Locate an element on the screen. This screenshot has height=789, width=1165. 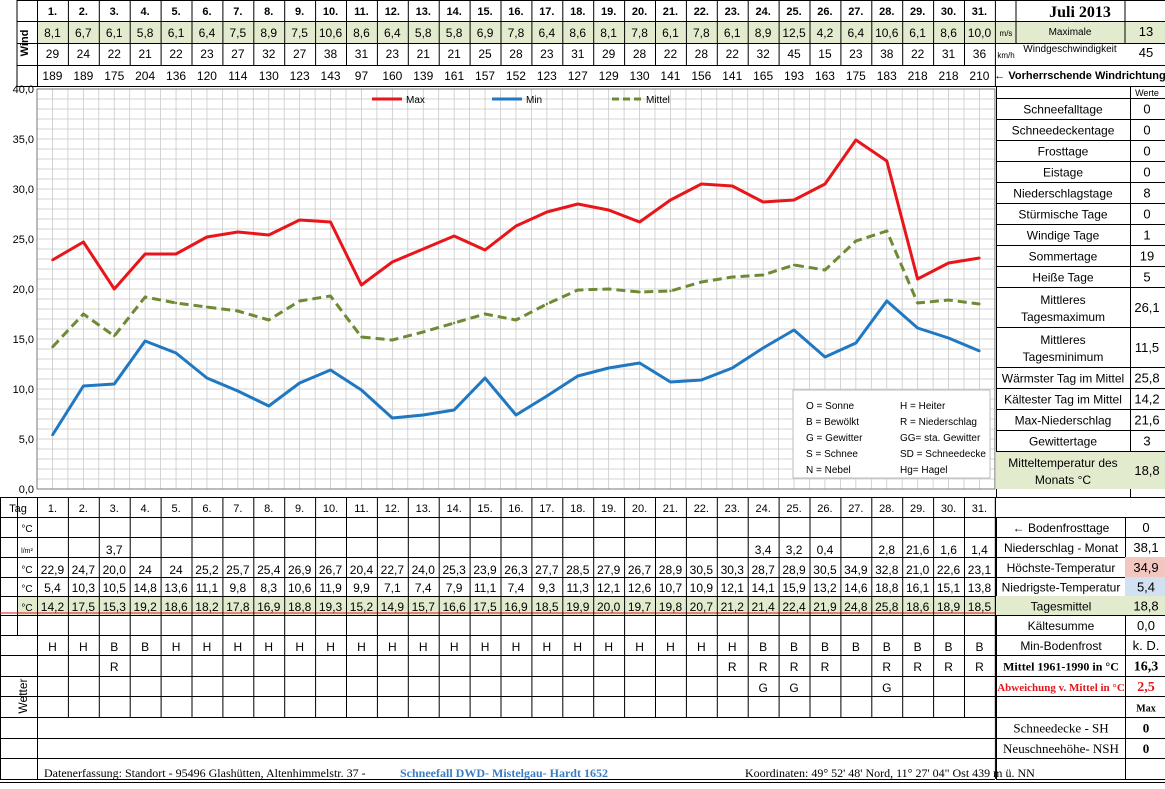
side-stat-label: Mittleres is located at coordinates (1062, 340).